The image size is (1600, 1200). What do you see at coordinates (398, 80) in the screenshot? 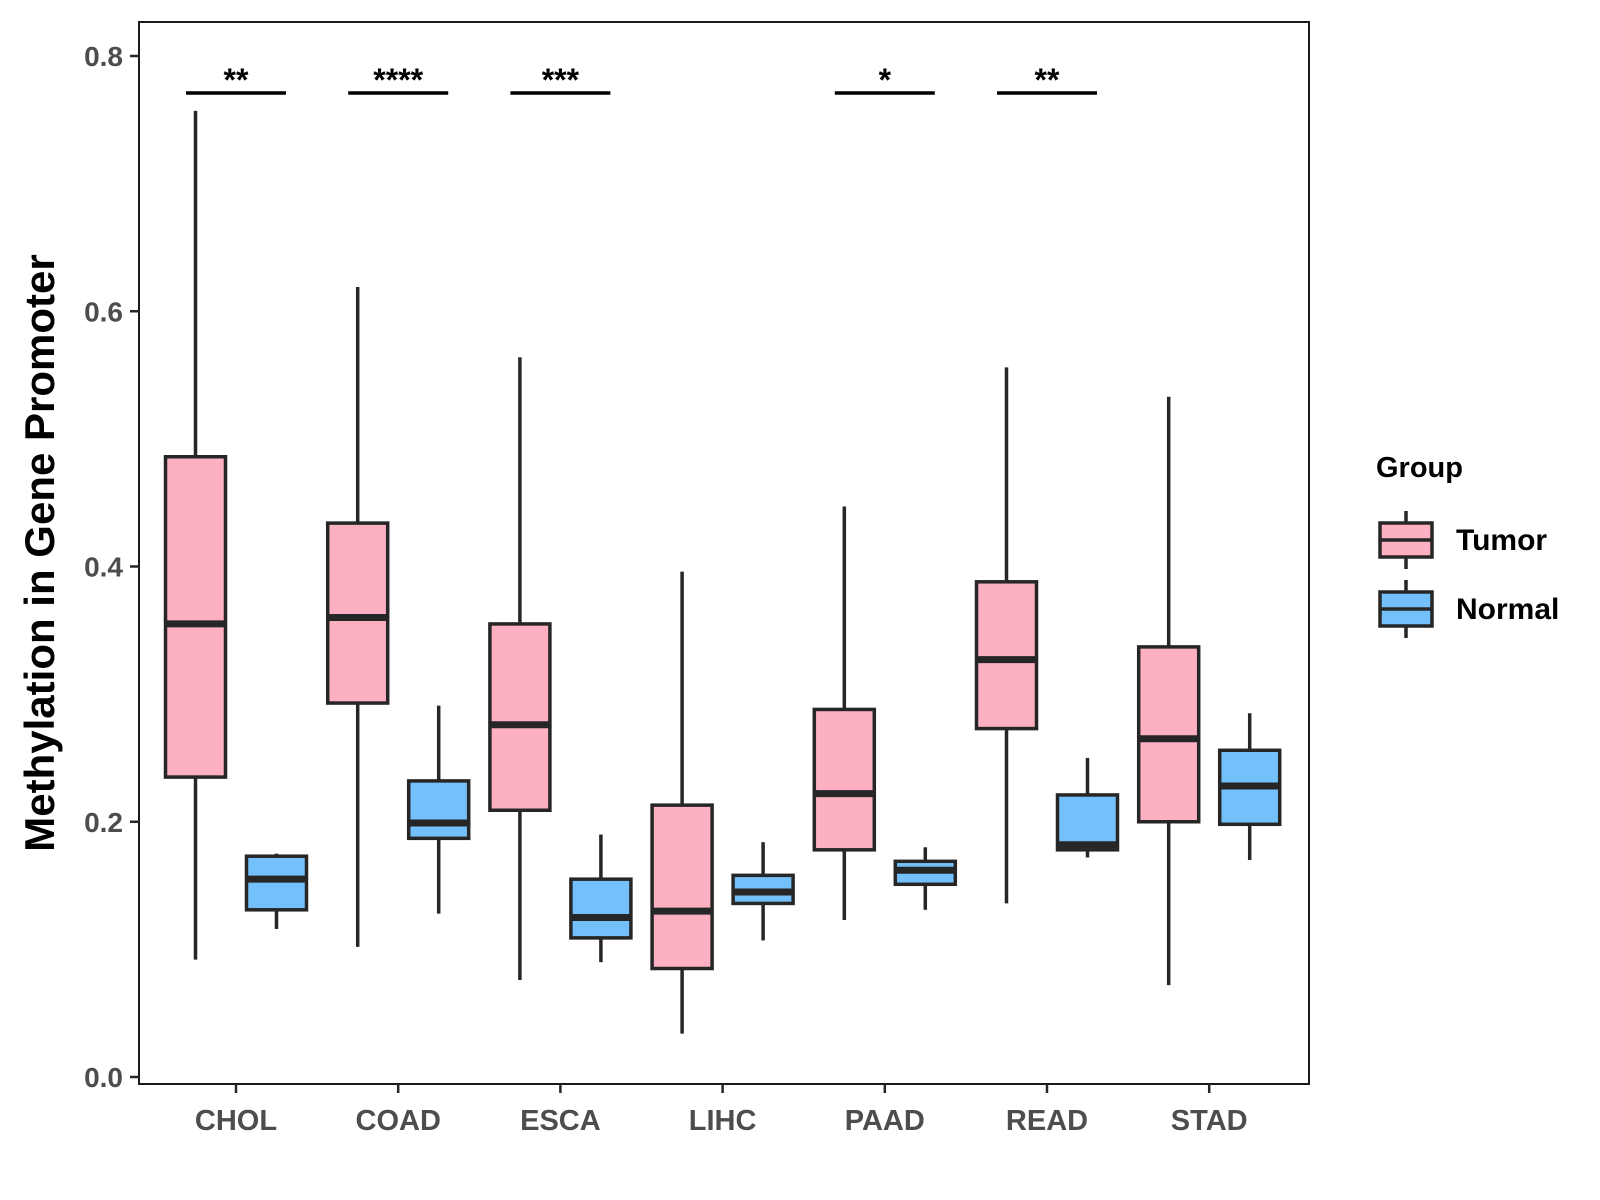
I see `significance-label: ****` at bounding box center [398, 80].